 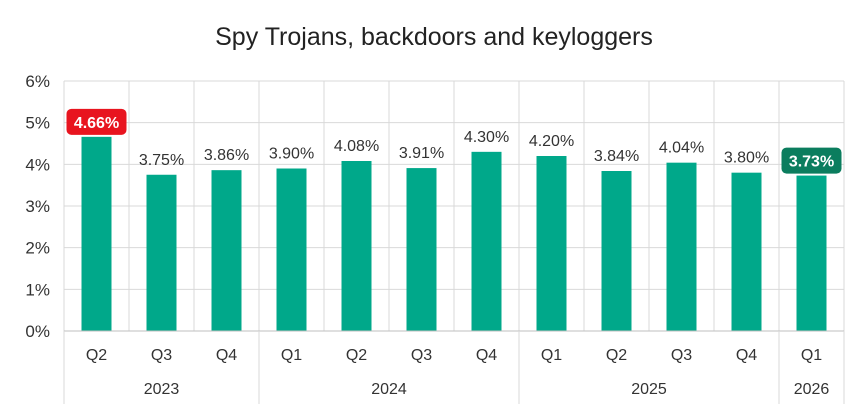 I want to click on data-label: 4.30%, so click(x=486, y=137).